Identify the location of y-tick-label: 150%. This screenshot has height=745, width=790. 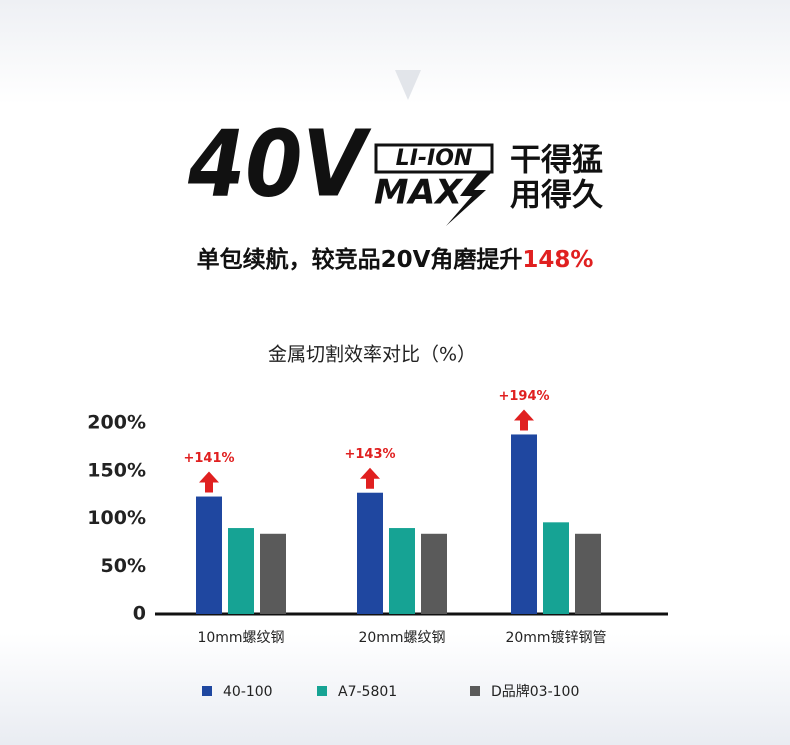
(116, 470).